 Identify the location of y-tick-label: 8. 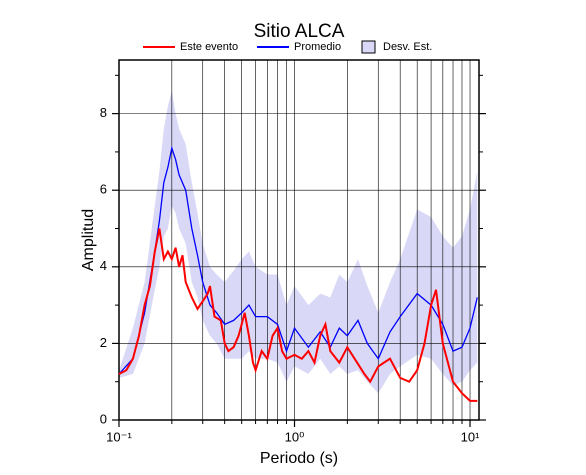
(103, 112).